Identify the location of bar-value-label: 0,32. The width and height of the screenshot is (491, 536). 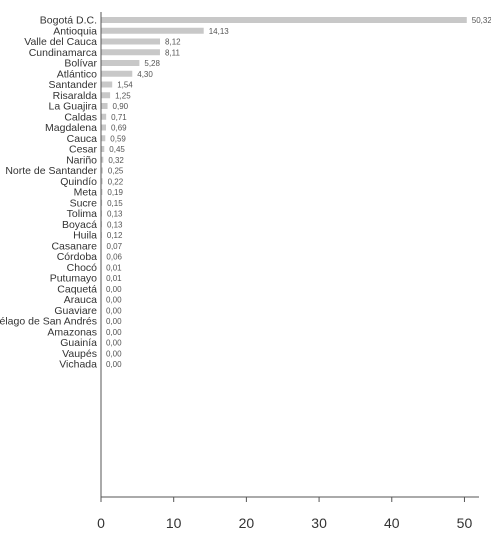
(116, 160).